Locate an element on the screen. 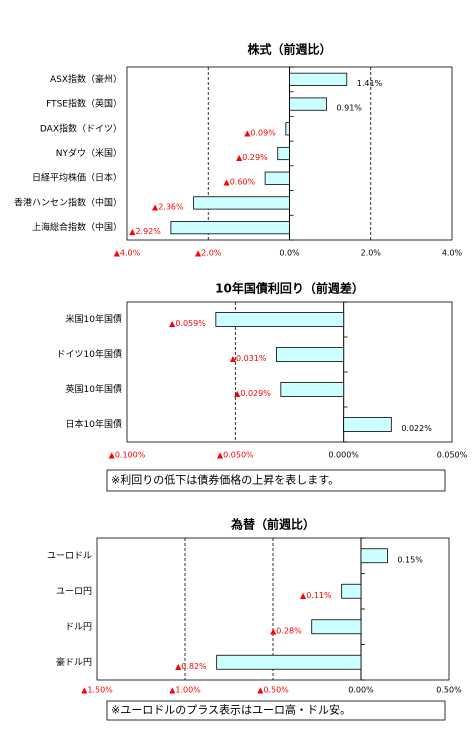  category-label: ドル円 is located at coordinates (78, 626).